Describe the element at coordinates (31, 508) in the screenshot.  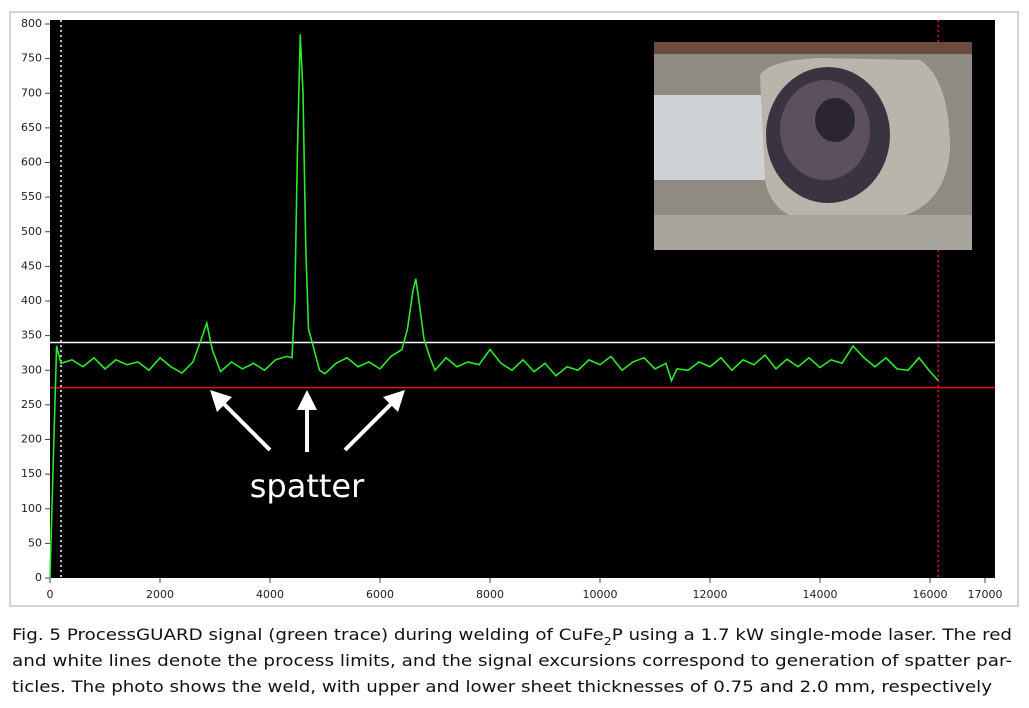
I see `y-tick-label: 100` at that location.